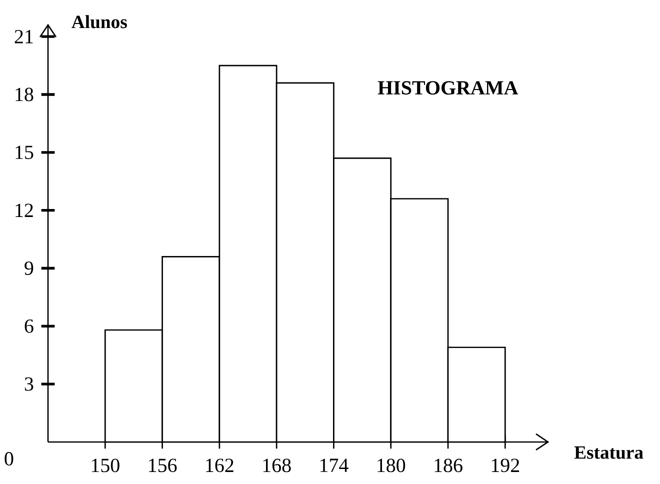 The width and height of the screenshot is (660, 484). I want to click on text: 0, so click(9, 459).